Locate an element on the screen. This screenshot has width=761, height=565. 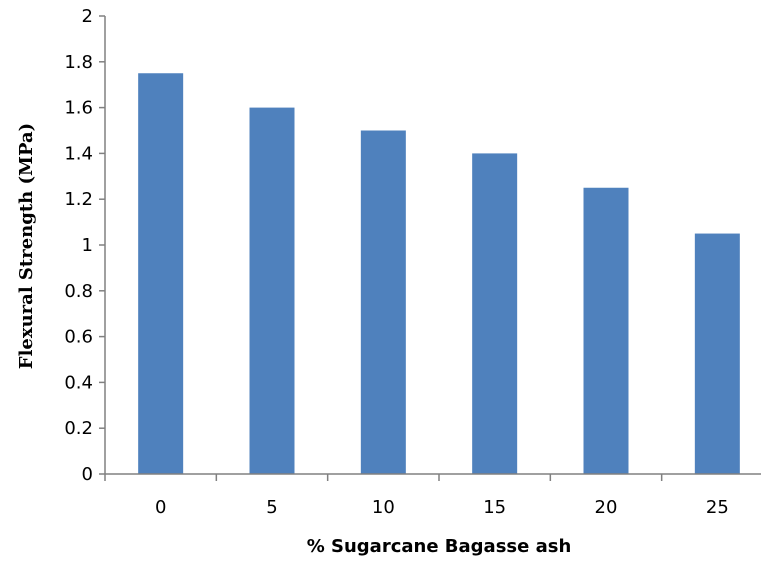
x-tick-label-5: 5 is located at coordinates (271, 507).